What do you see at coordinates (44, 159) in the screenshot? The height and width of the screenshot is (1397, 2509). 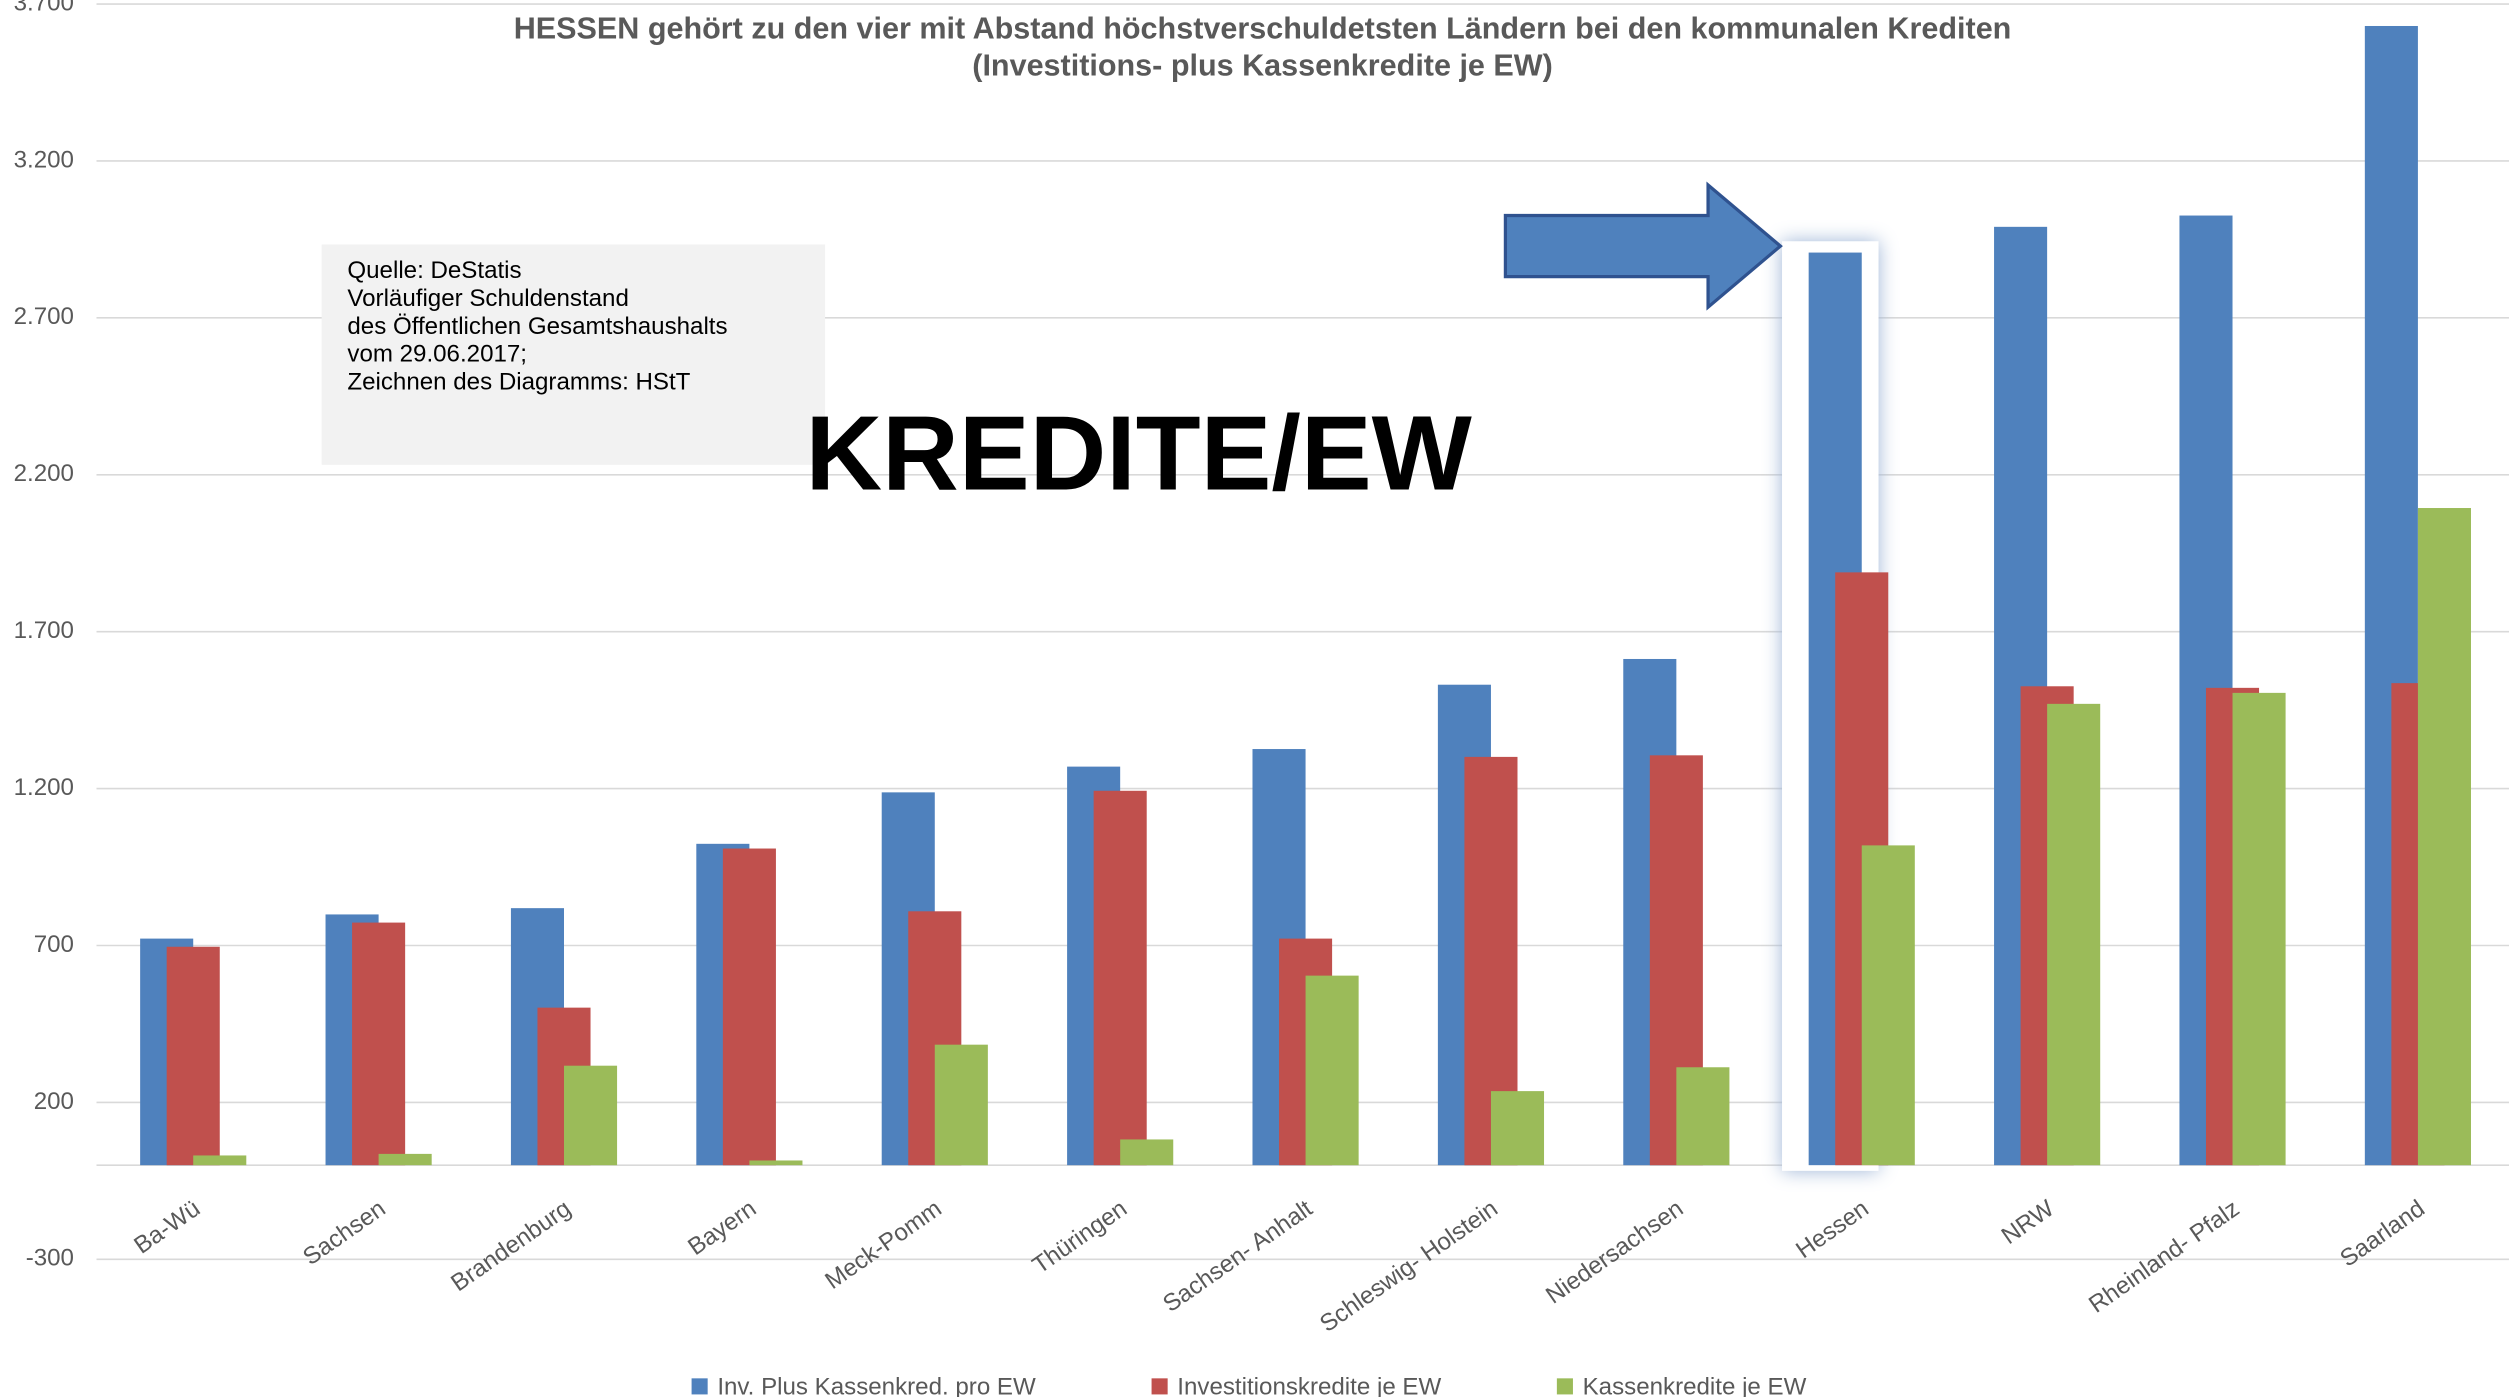 I see `y-tick-label: 3.200` at bounding box center [44, 159].